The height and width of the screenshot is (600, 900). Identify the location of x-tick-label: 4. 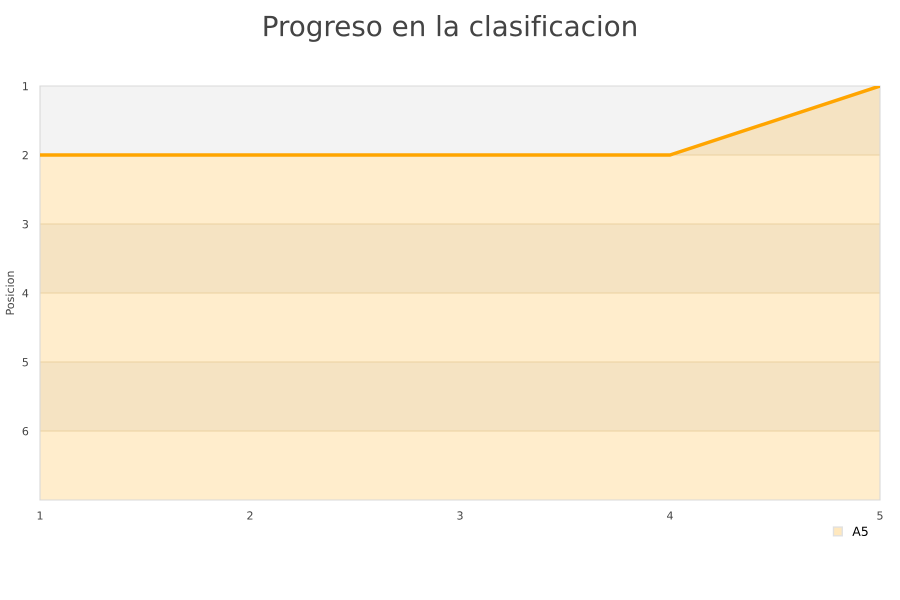
(670, 515).